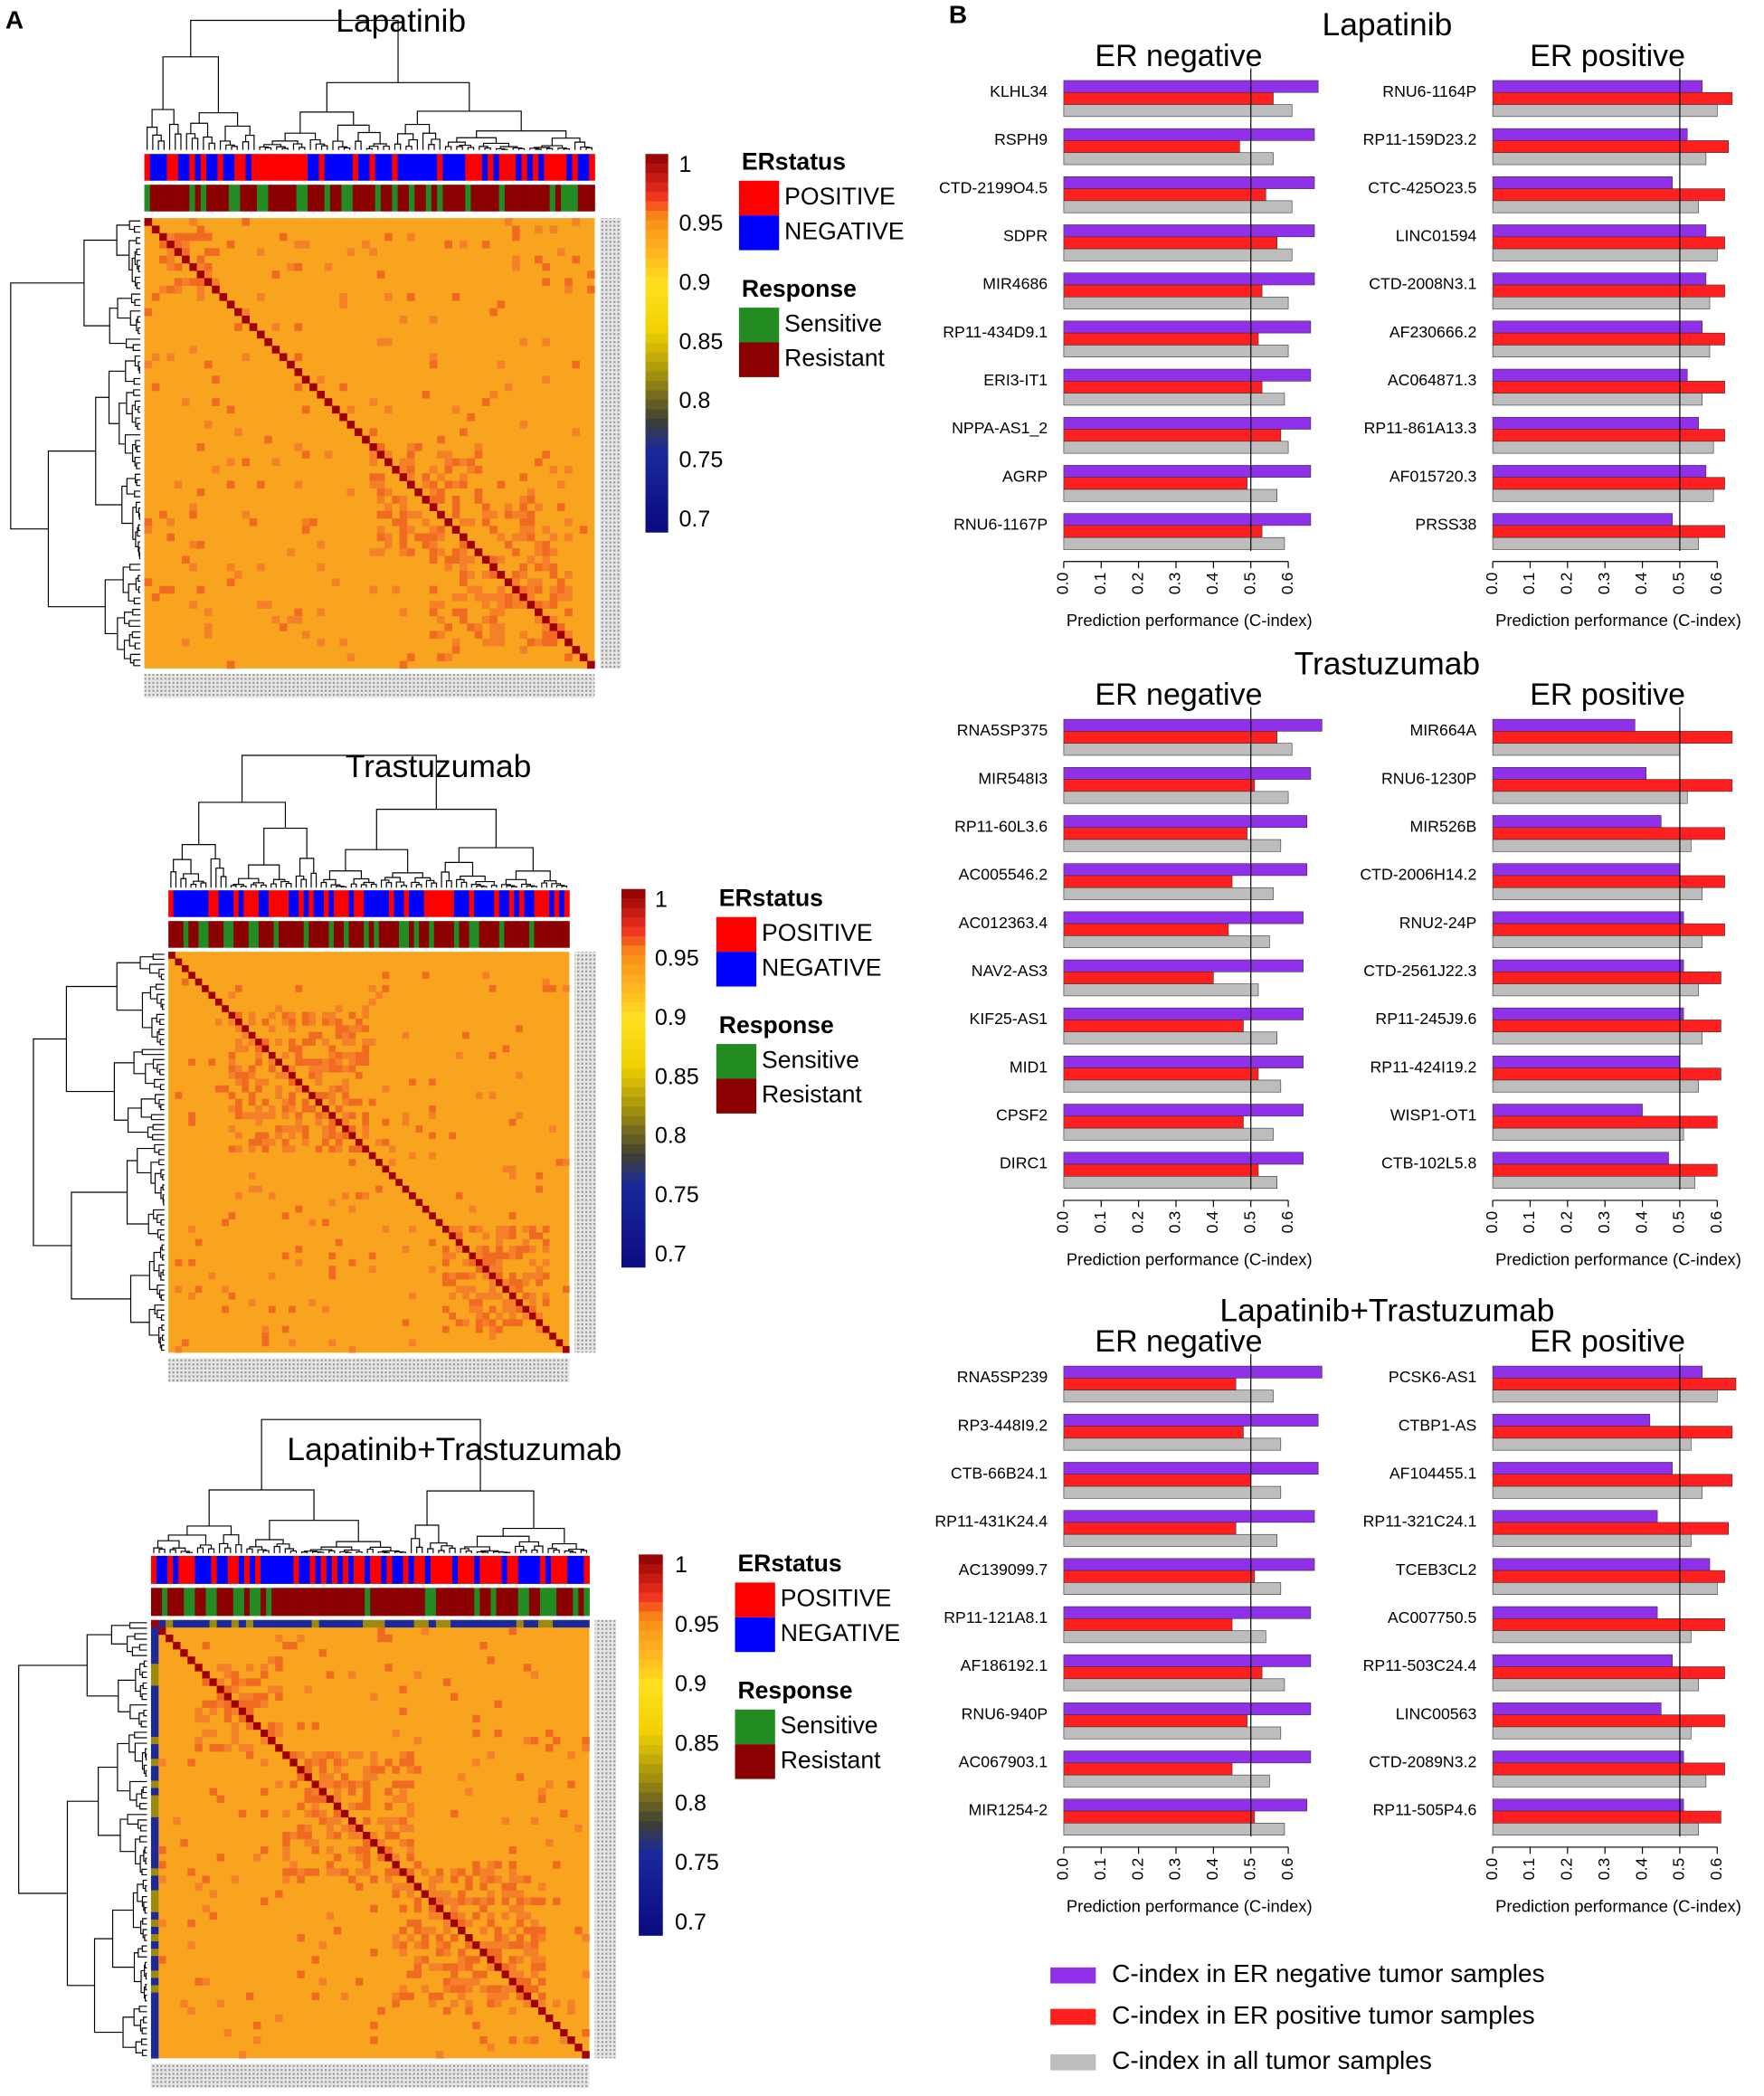  Describe the element at coordinates (1443, 730) in the screenshot. I see `category-label: MIR664A` at that location.